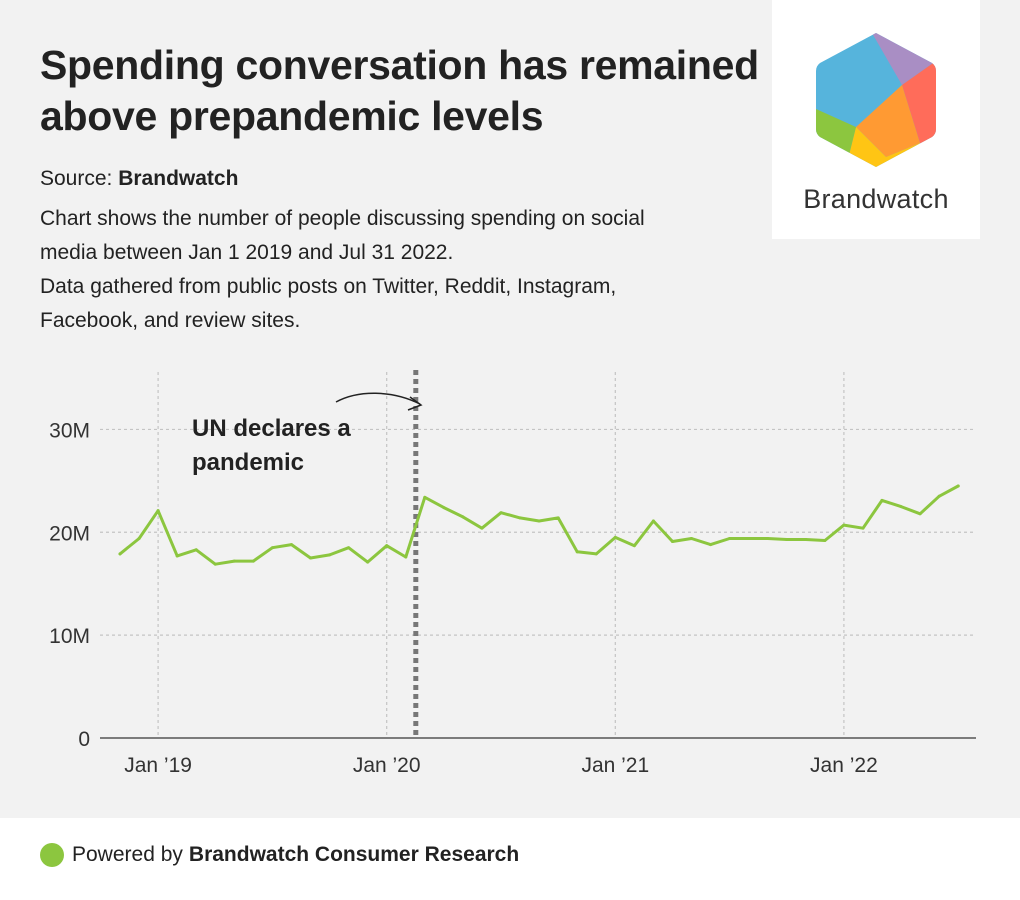 Image resolution: width=1020 pixels, height=900 pixels. Describe the element at coordinates (76, 178) in the screenshot. I see `source-label: Source:` at that location.